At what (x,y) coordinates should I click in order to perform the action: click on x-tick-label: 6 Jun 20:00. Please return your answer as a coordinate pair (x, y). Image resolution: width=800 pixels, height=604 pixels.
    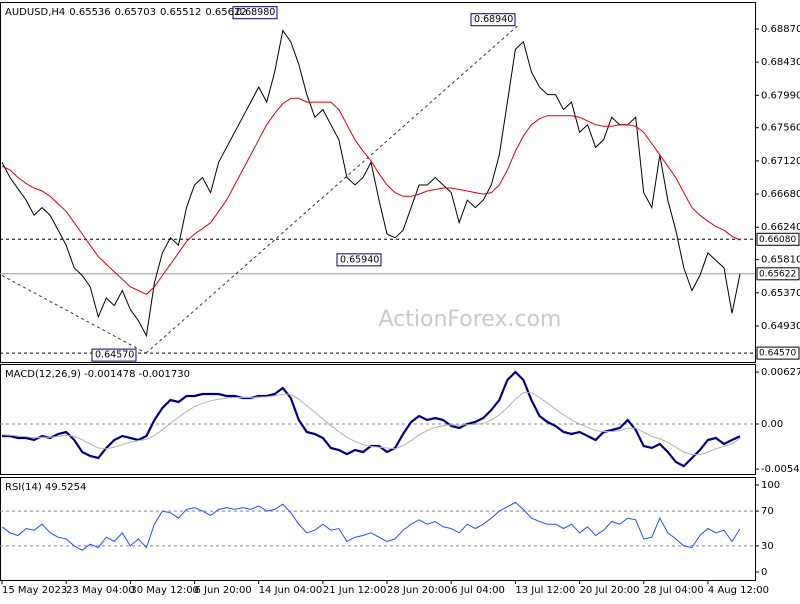
    Looking at the image, I should click on (223, 590).